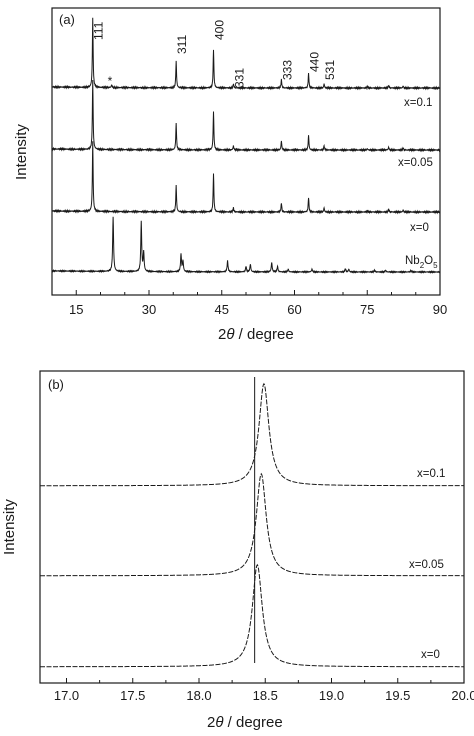  Describe the element at coordinates (245, 722) in the screenshot. I see `panel-b-x-axis-title: 2θ / degree` at that location.